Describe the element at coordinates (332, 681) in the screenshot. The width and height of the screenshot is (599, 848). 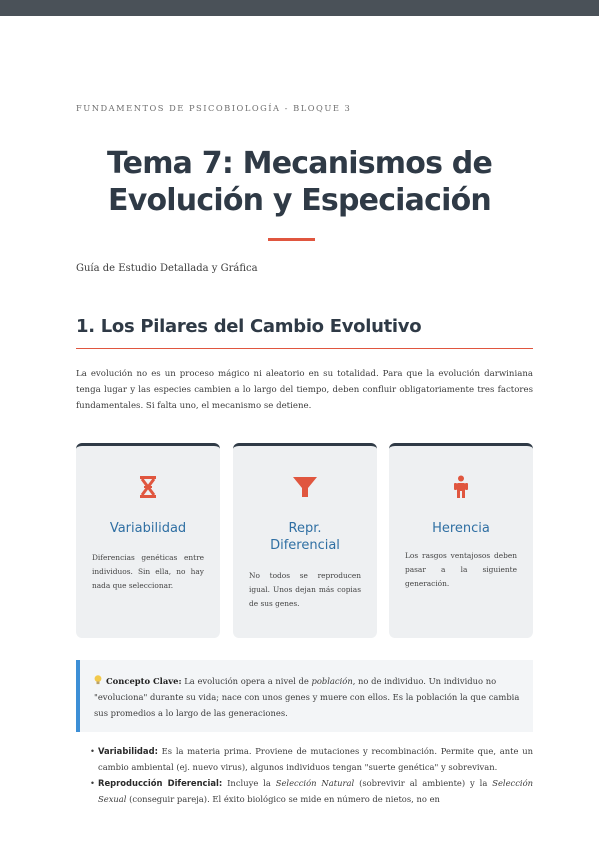
I see `callout-emphasis: población` at that location.